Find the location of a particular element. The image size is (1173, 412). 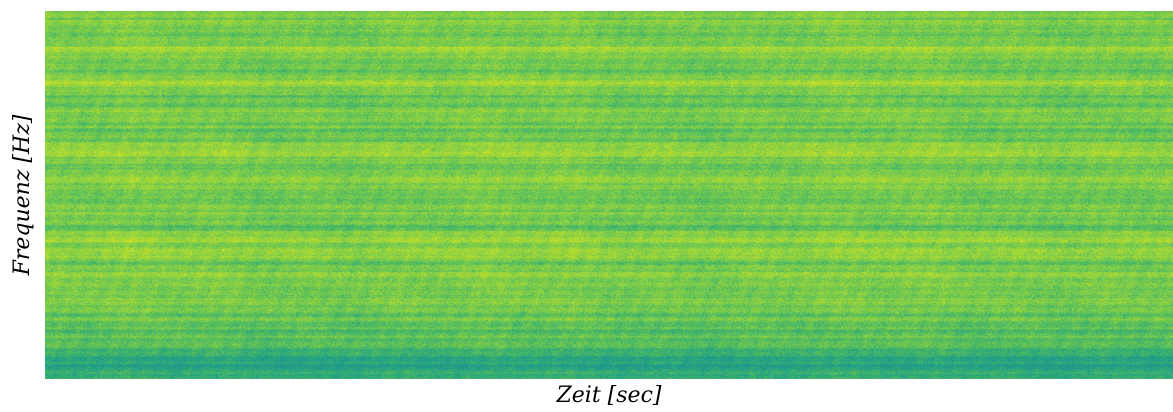

x-axis-label: Zeit [sec] is located at coordinates (609, 395).